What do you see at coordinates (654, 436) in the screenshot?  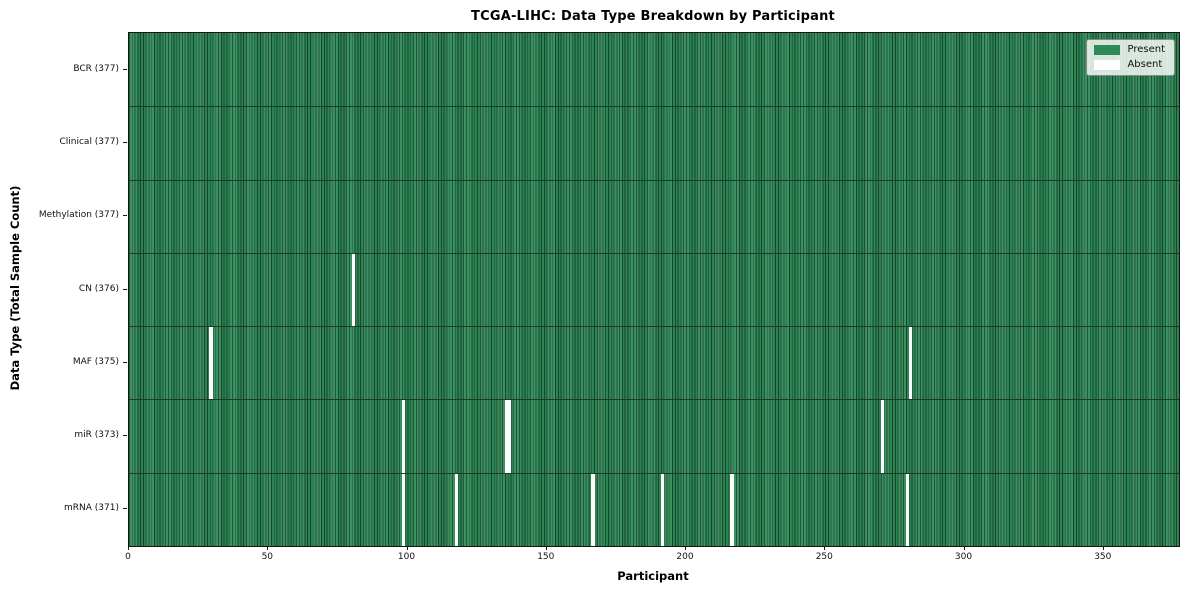 I see `heatmap-row-miR` at bounding box center [654, 436].